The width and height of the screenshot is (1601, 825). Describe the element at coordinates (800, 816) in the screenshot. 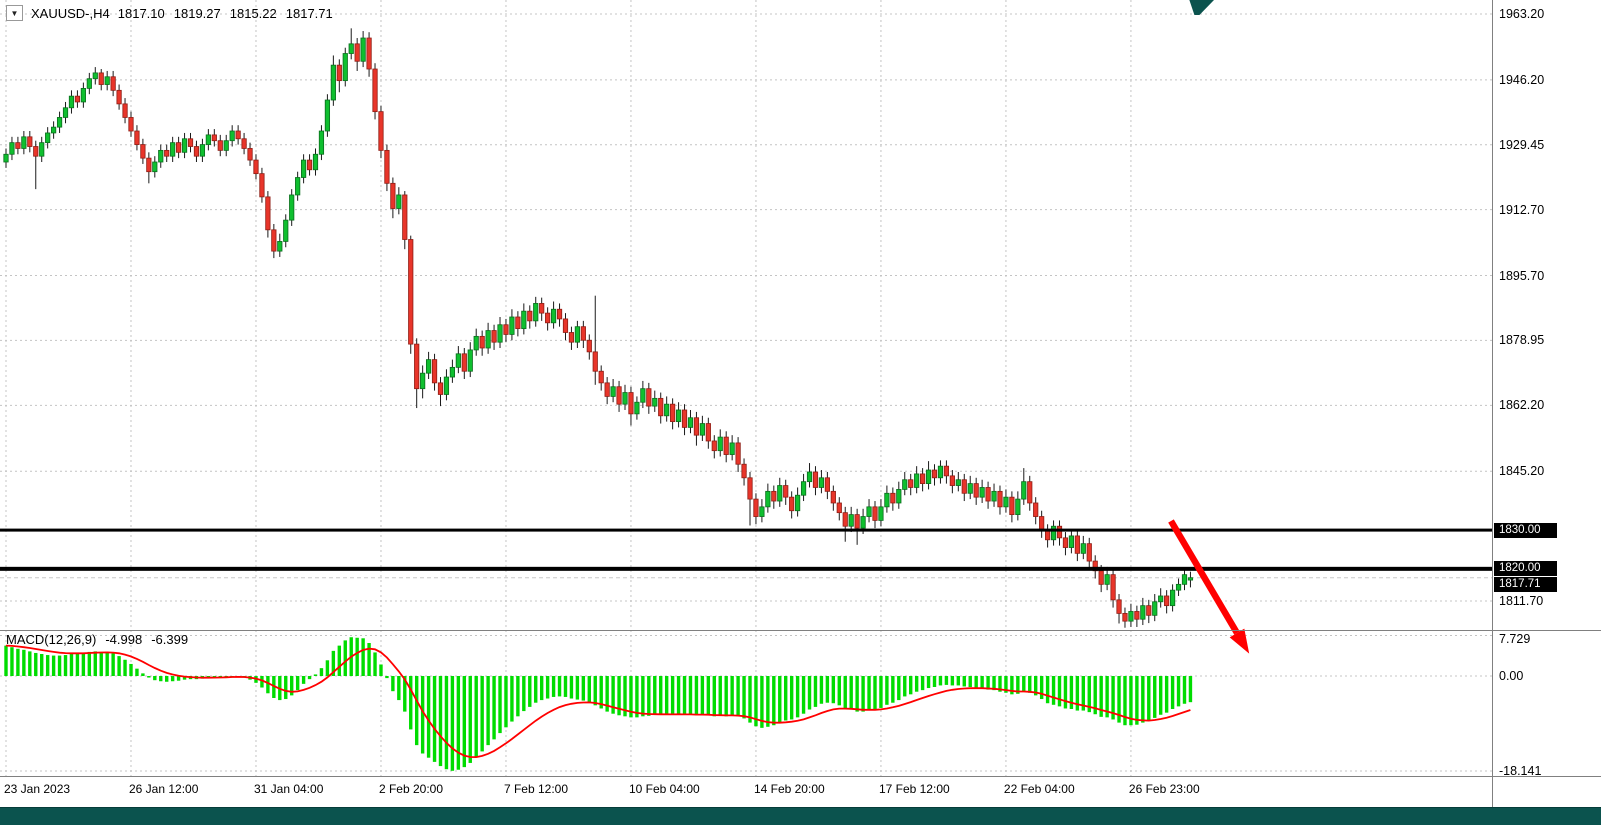

I see `bottom-strip` at that location.